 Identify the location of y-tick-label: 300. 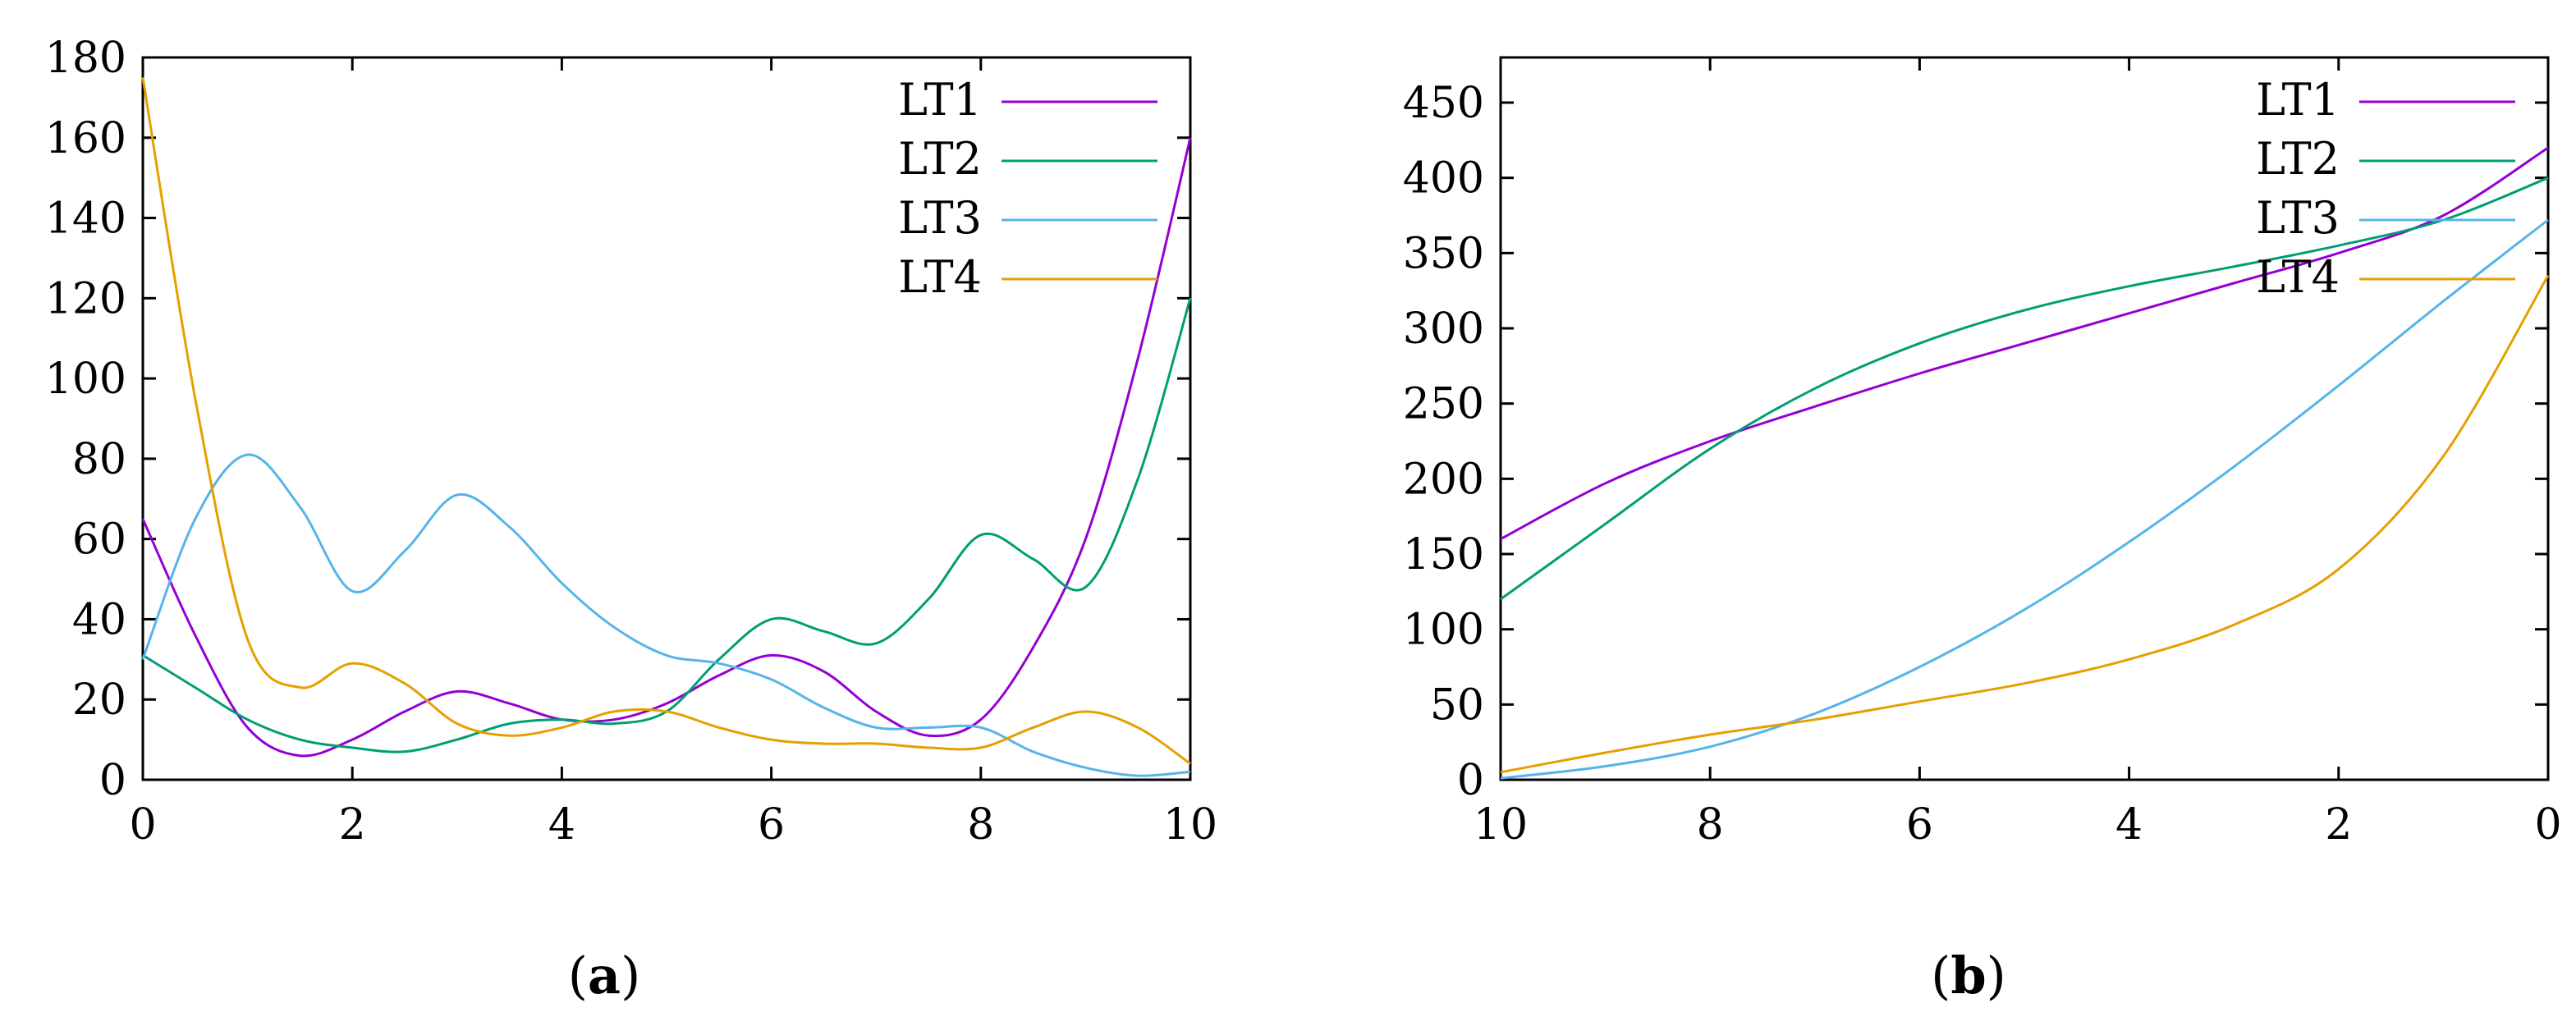
(1444, 329).